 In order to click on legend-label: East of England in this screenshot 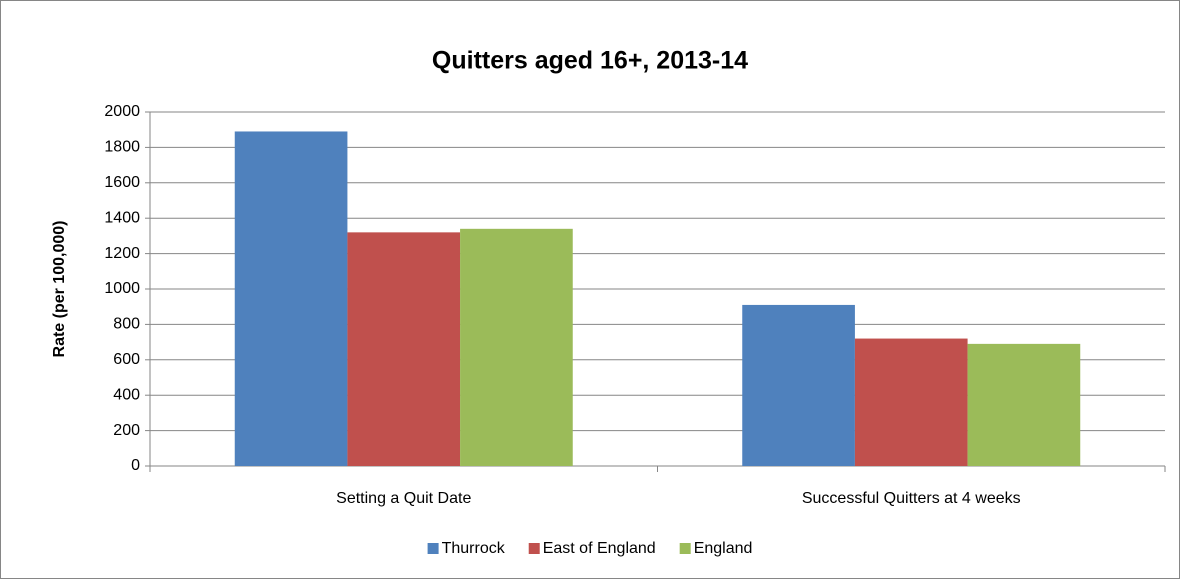, I will do `click(599, 548)`.